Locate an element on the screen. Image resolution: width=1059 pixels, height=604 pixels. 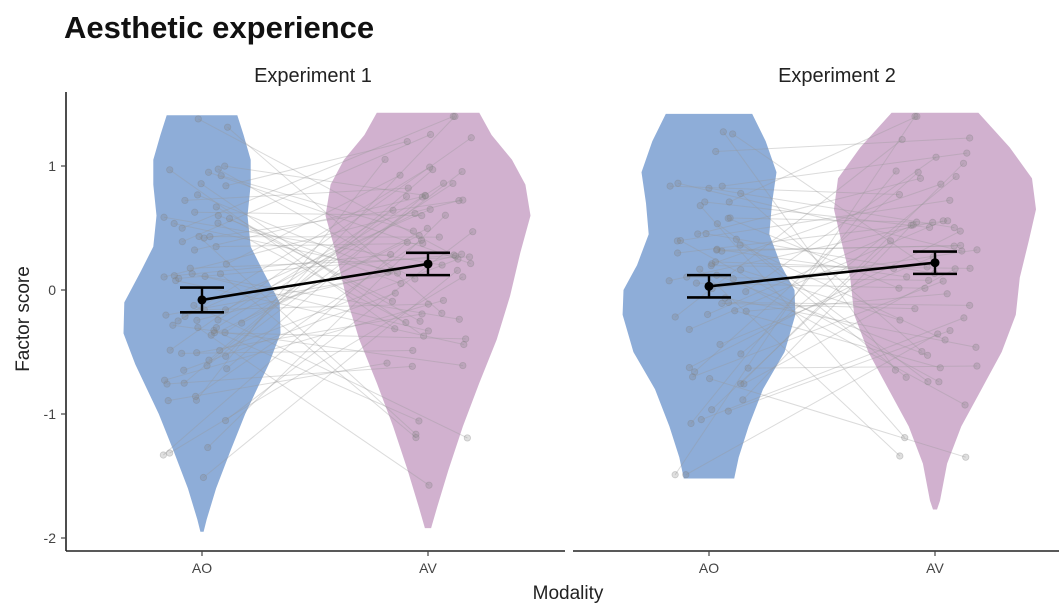
chart-title: Aesthetic experience is located at coordinates (219, 27).